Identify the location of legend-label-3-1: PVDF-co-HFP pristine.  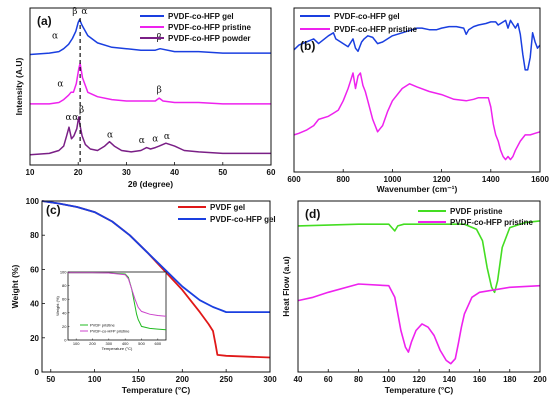
(492, 222).